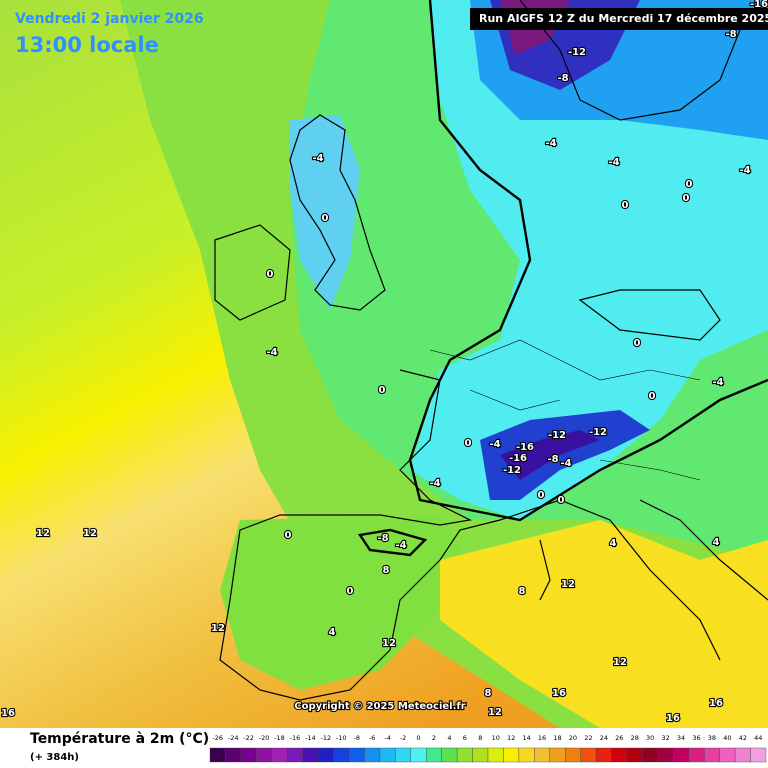  I want to click on zone-med, so click(604, 624).